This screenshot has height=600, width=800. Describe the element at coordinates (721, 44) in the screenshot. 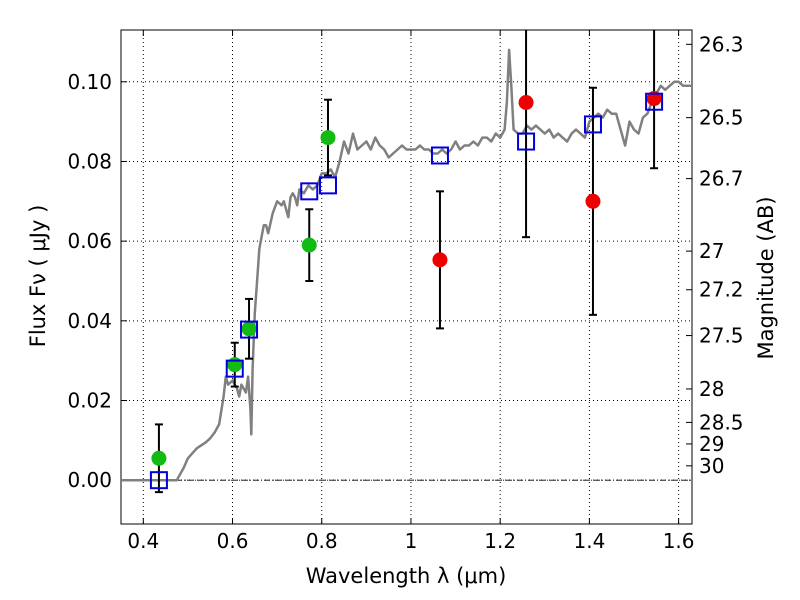

I see `magnitude-tick-label: 26.3` at that location.